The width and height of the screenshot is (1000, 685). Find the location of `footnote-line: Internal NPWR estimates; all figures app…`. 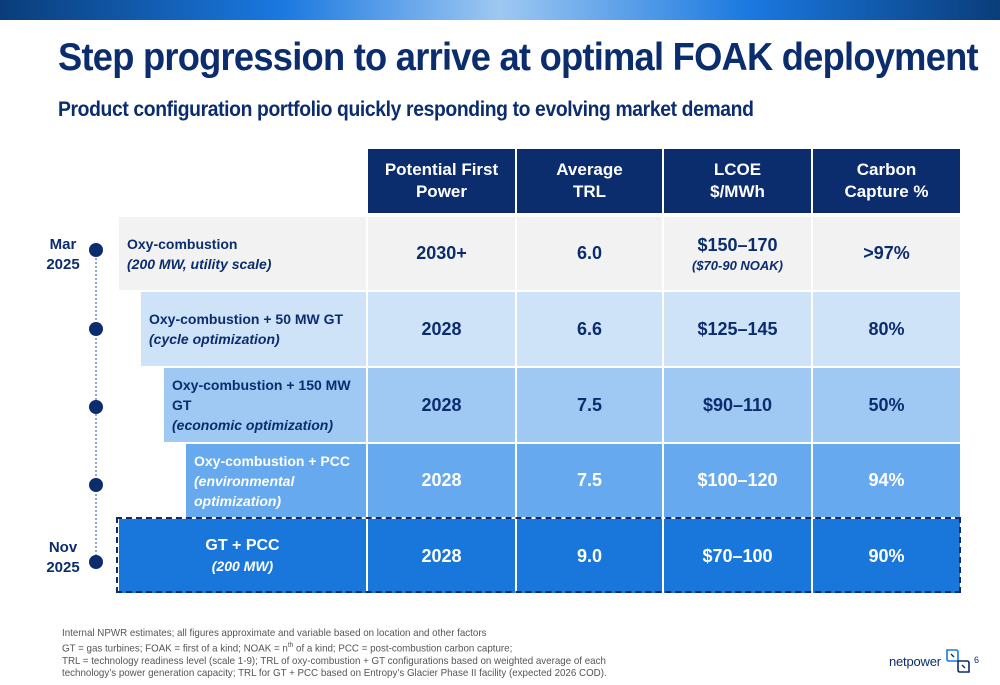

footnote-line: Internal NPWR estimates; all figures app… is located at coordinates (274, 633).